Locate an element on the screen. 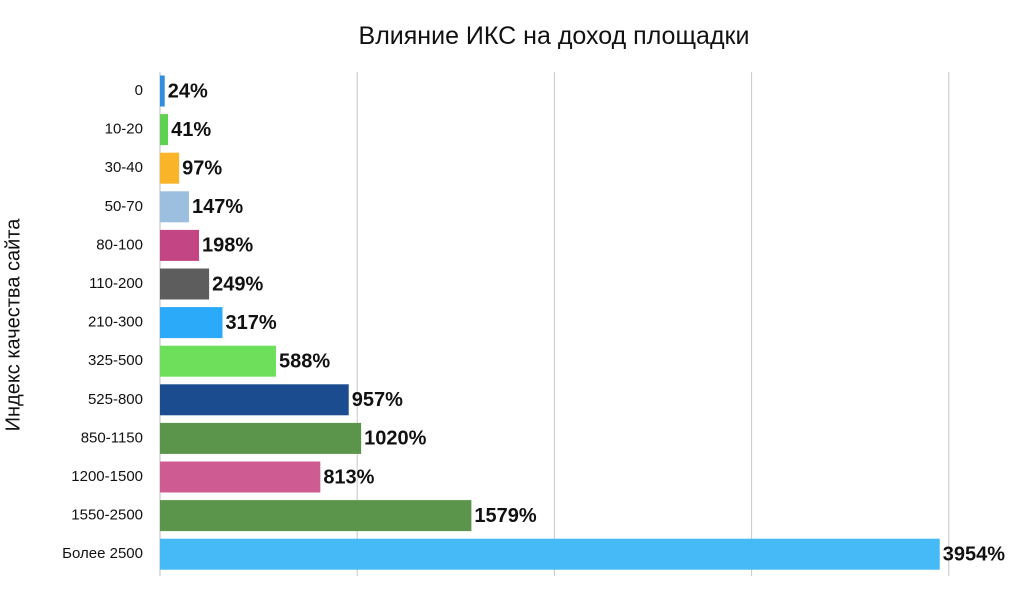  chart-title: Влияние ИКС на доход площадки is located at coordinates (554, 36).